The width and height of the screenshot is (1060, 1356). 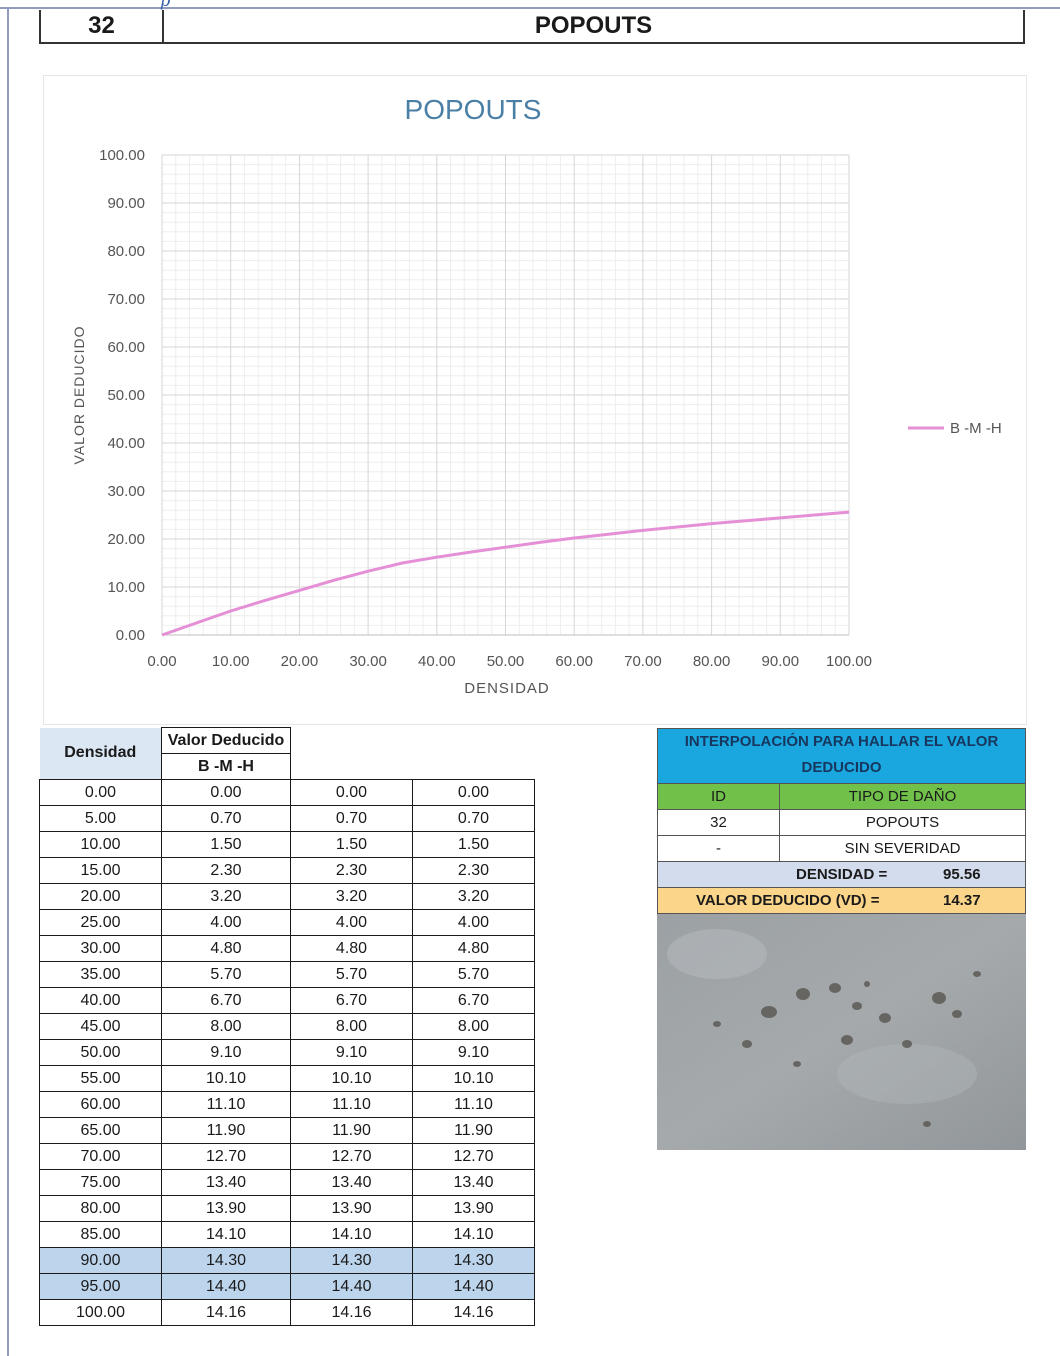 I want to click on table-cell: 20.00, so click(x=101, y=897).